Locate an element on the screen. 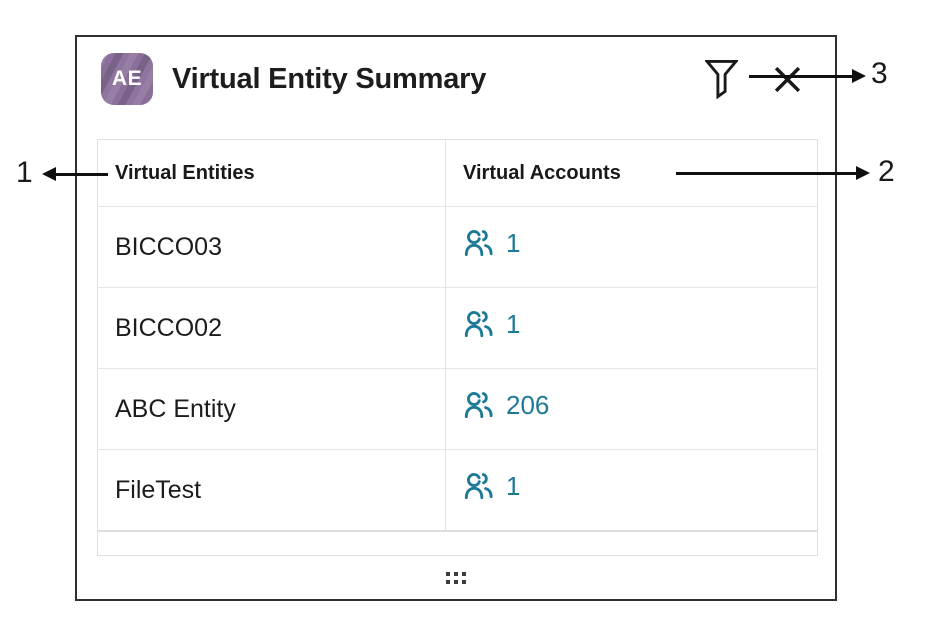  widget-header: AE Virtual Entity Summary is located at coordinates (456, 71).